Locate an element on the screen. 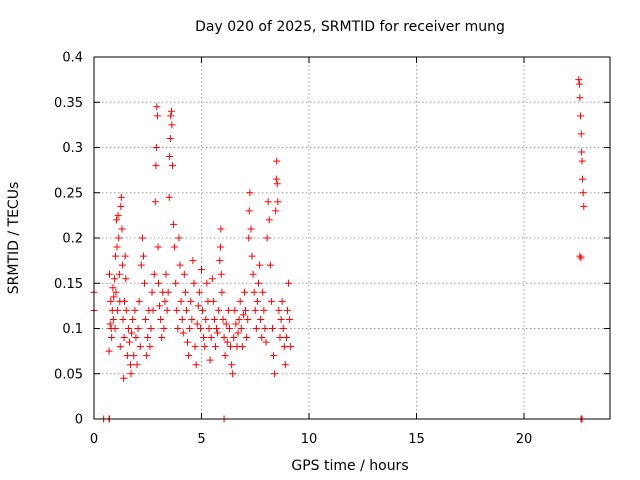  y-tick-label: 0.05 is located at coordinates (68, 374).